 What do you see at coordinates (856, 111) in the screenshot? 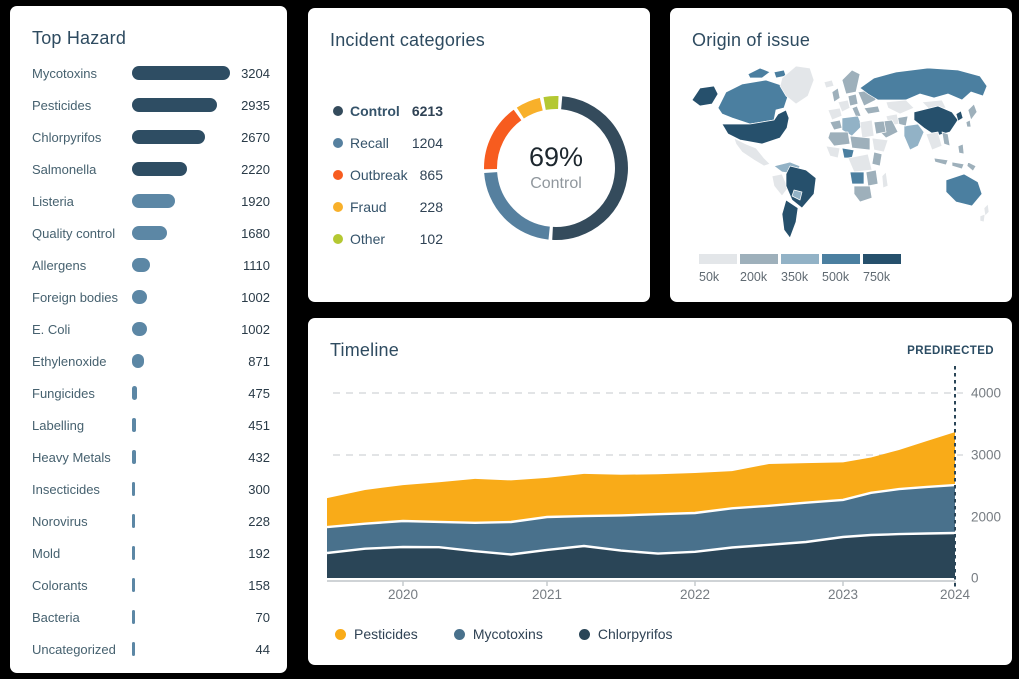
I see `map-region-italy` at bounding box center [856, 111].